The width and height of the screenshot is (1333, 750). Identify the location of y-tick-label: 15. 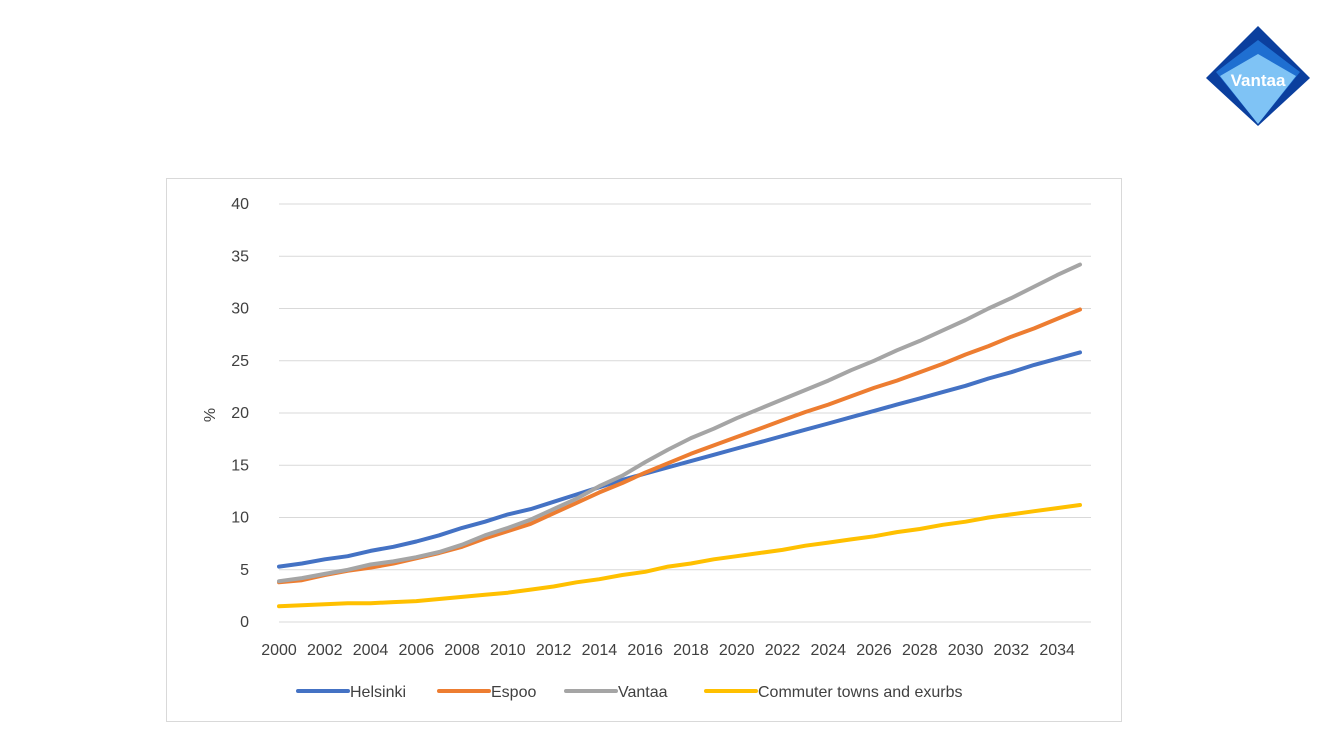
(240, 465).